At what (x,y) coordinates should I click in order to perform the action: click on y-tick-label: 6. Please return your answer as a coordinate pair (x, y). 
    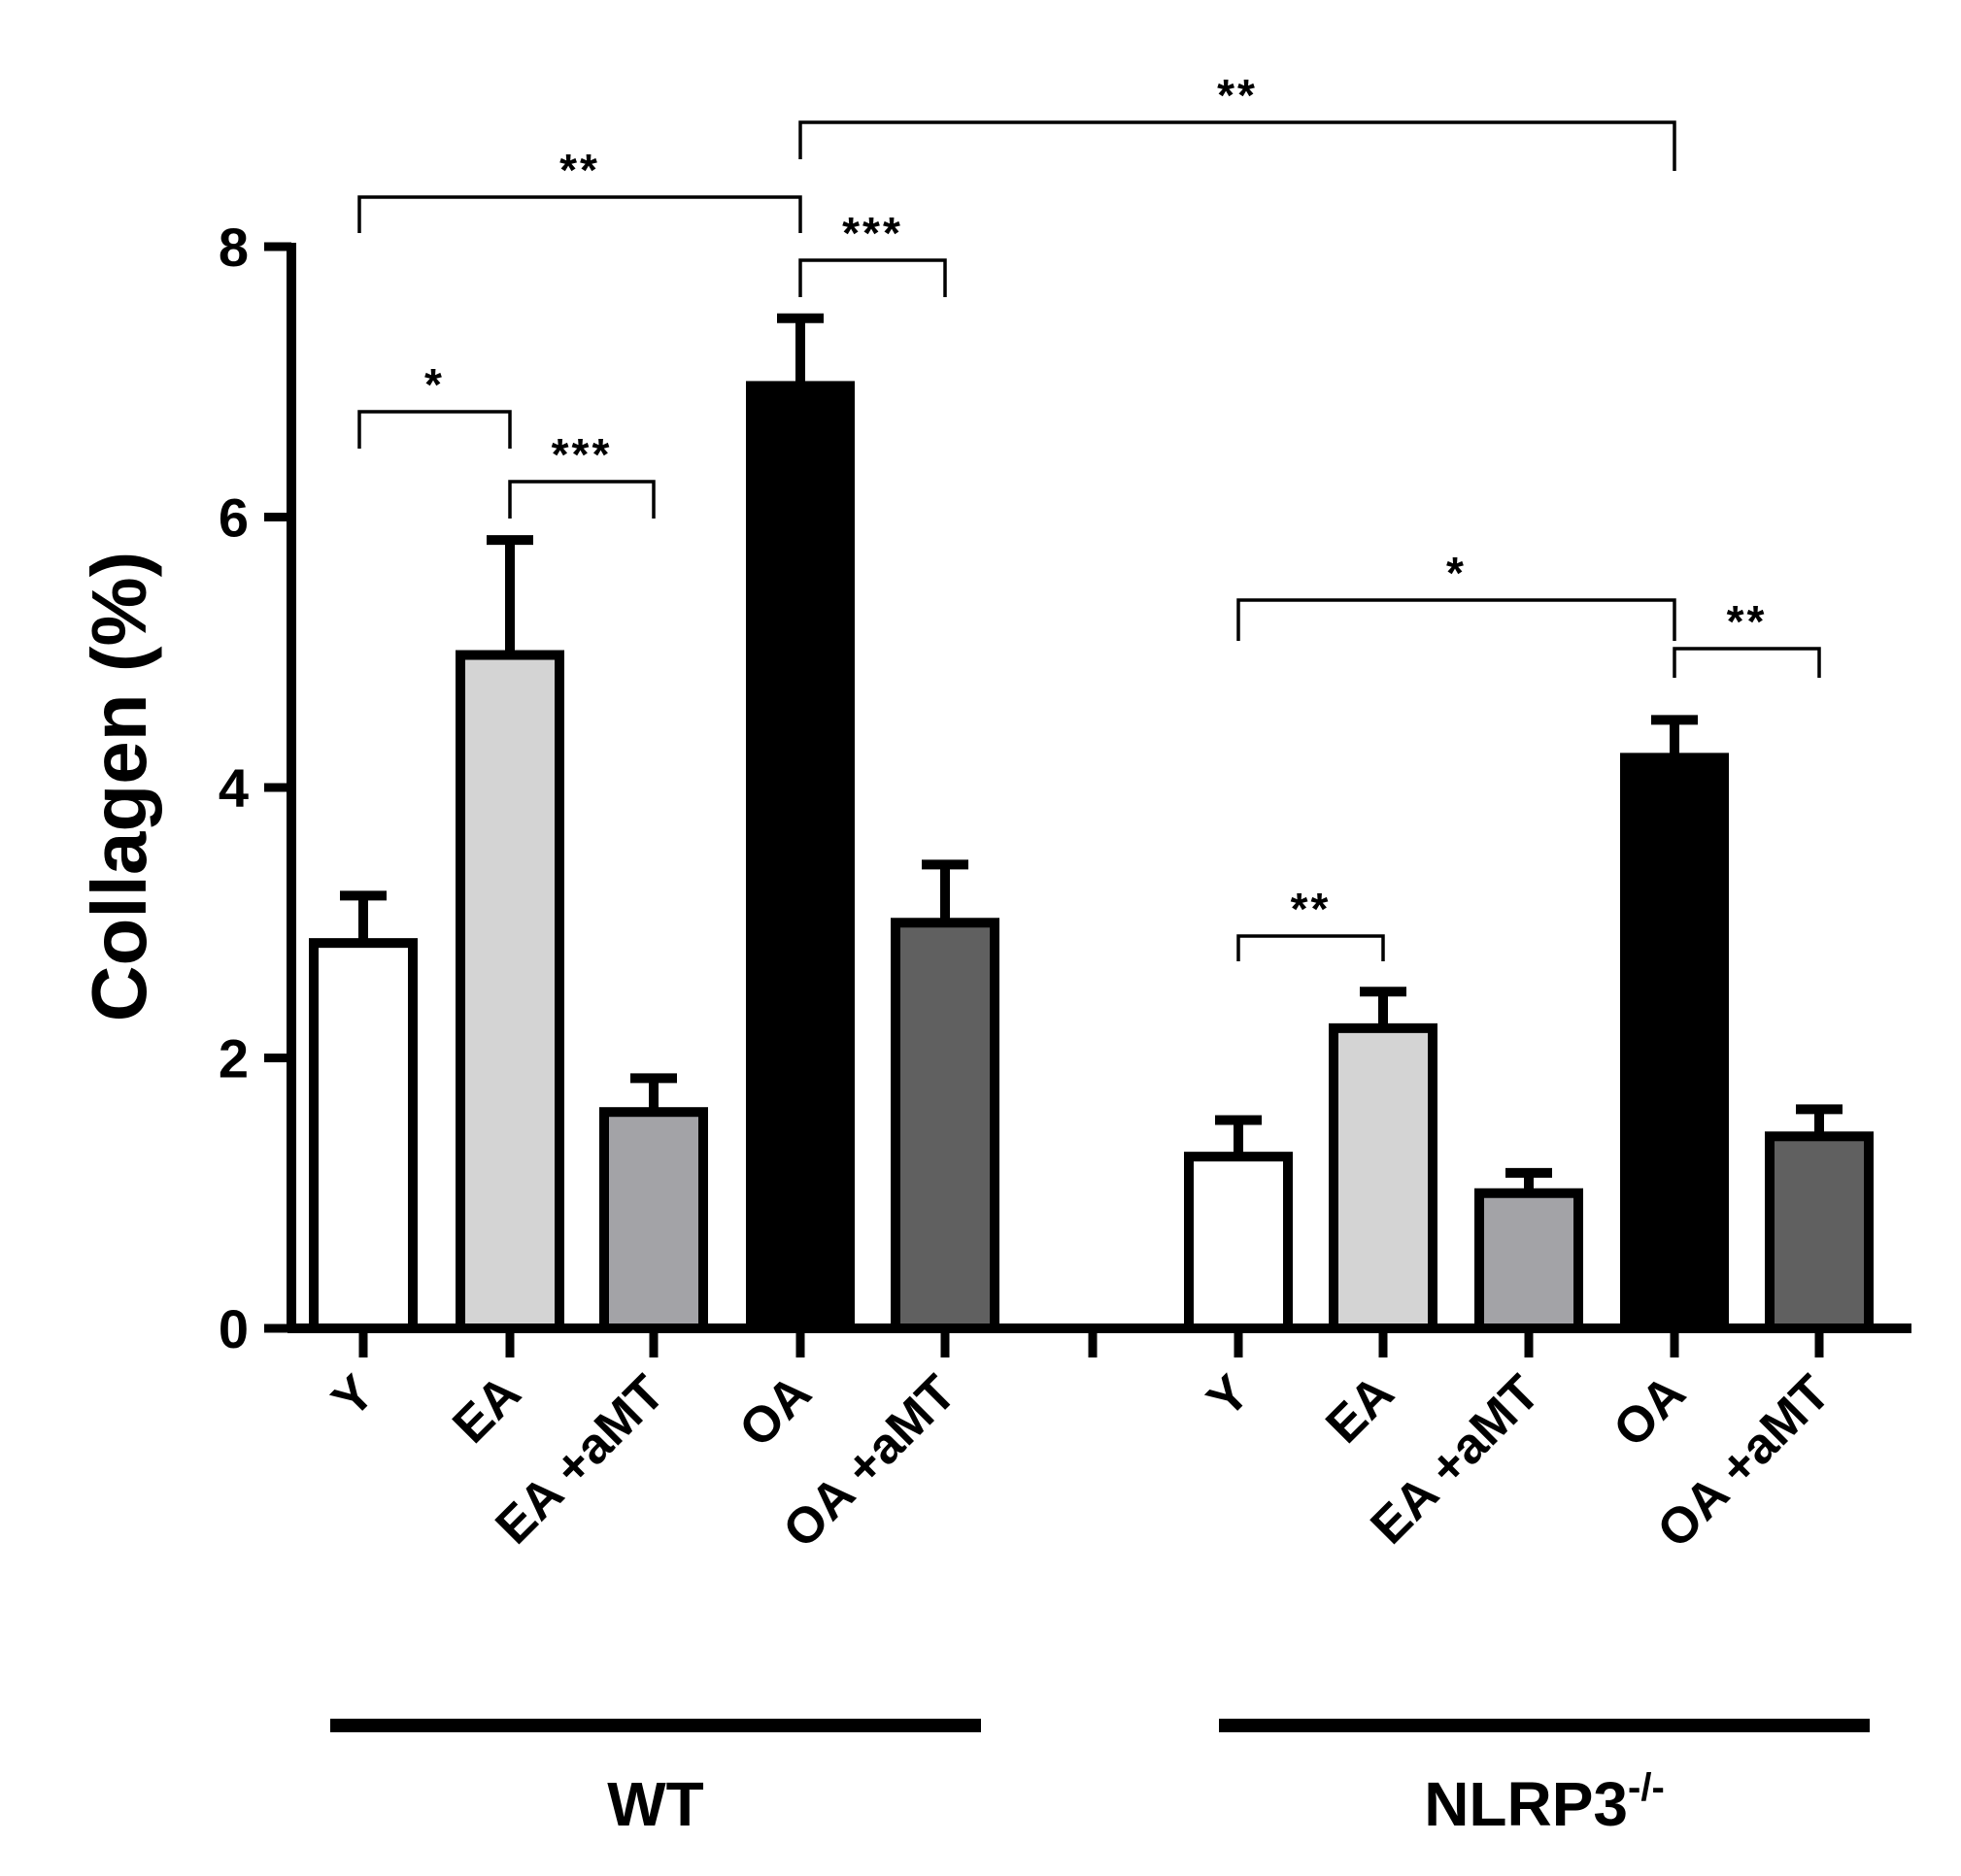
    Looking at the image, I should click on (234, 518).